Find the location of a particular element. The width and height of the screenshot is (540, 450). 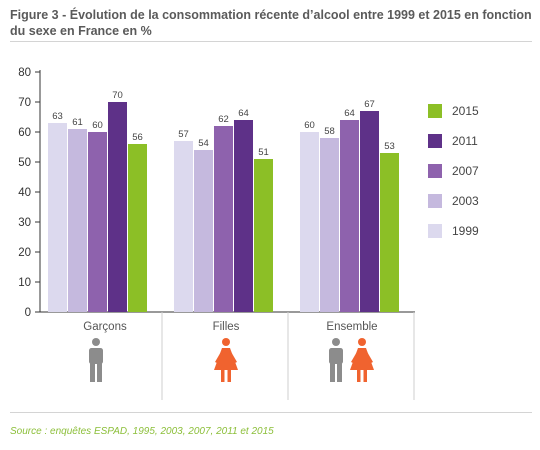

value-label: 67 is located at coordinates (369, 104).